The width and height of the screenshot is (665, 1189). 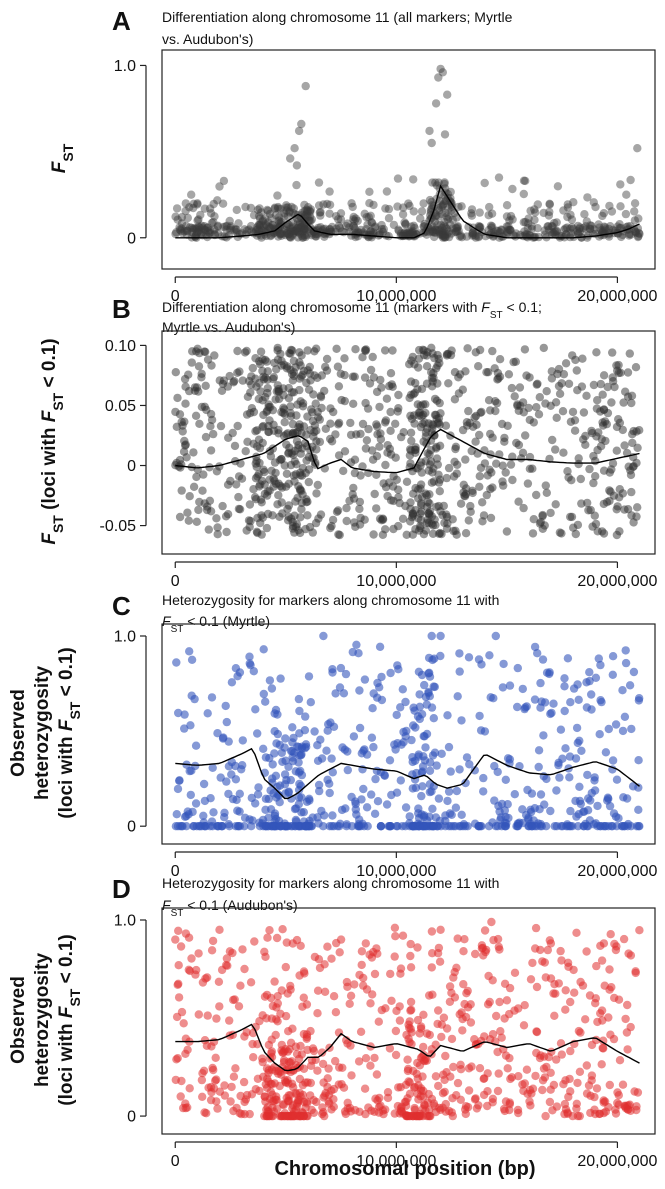 I want to click on y-tick-label: 0.05, so click(x=120, y=406).